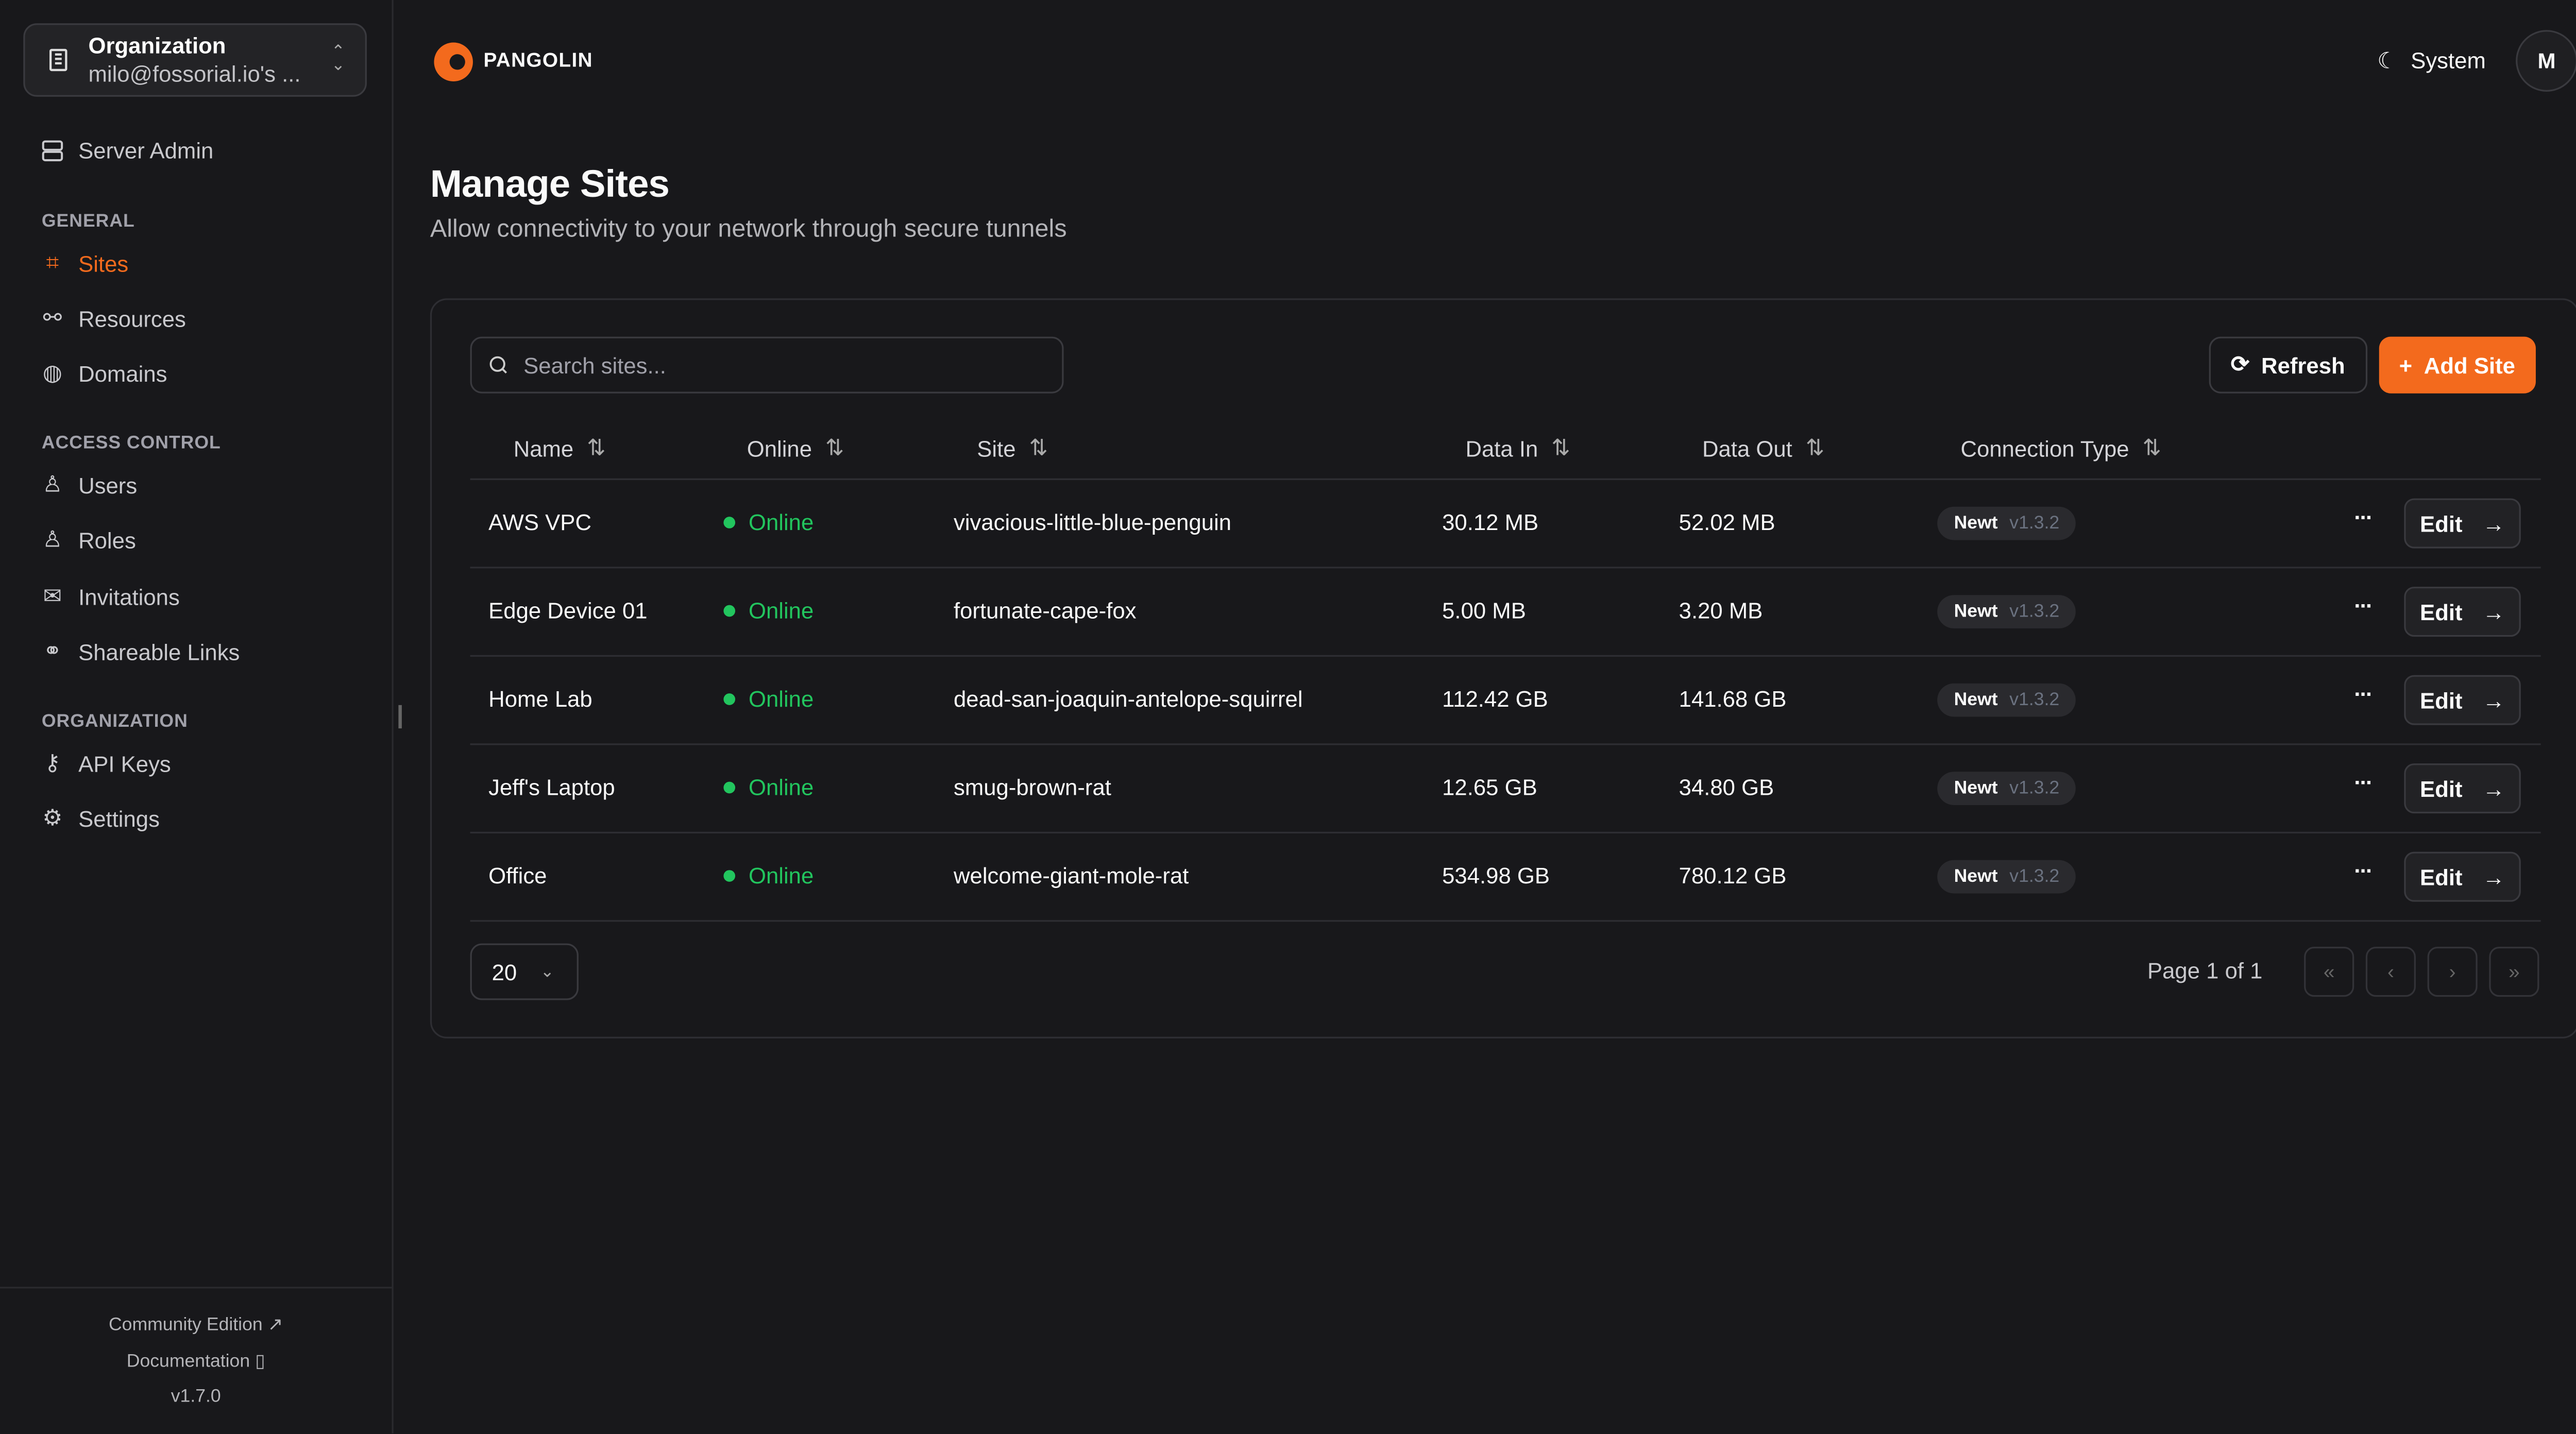 The height and width of the screenshot is (1434, 2576). Describe the element at coordinates (524, 971) in the screenshot. I see `page-size-select: 20 ⌄` at that location.